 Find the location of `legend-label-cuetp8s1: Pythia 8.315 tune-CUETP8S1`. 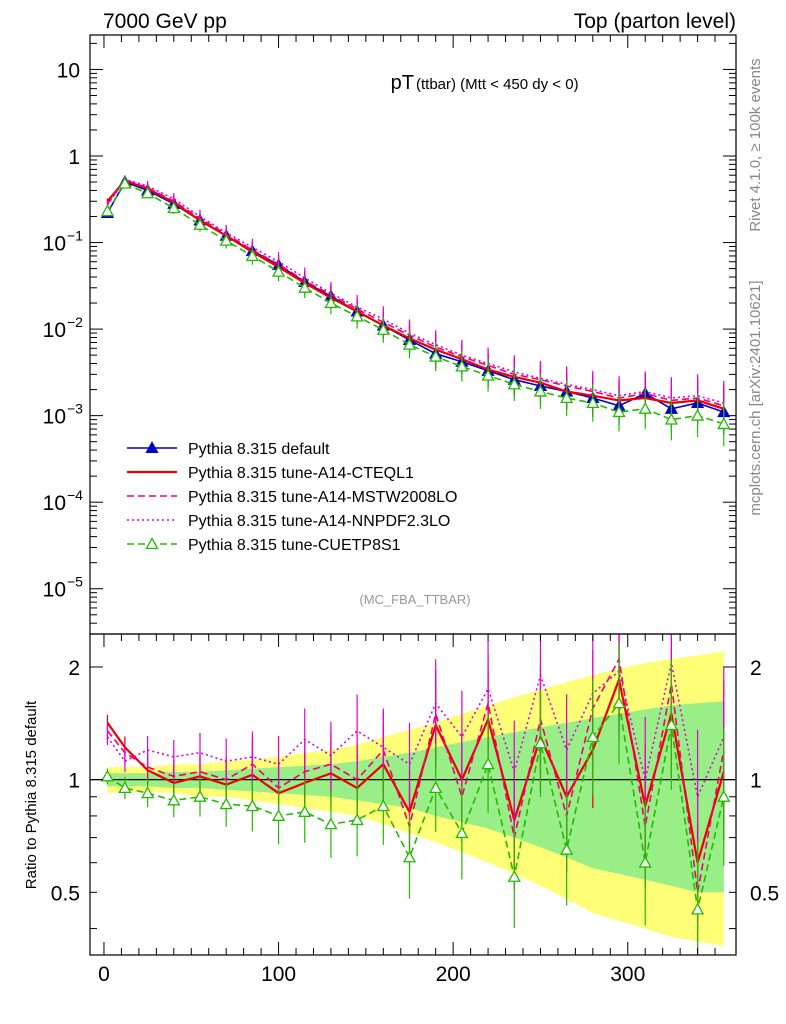

legend-label-cuetp8s1: Pythia 8.315 tune-CUETP8S1 is located at coordinates (294, 545).